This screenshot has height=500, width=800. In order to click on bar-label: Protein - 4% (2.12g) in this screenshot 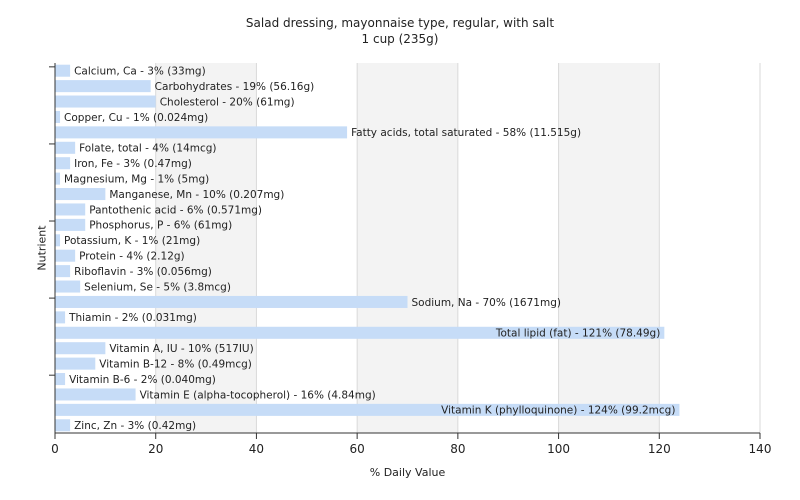, I will do `click(132, 257)`.